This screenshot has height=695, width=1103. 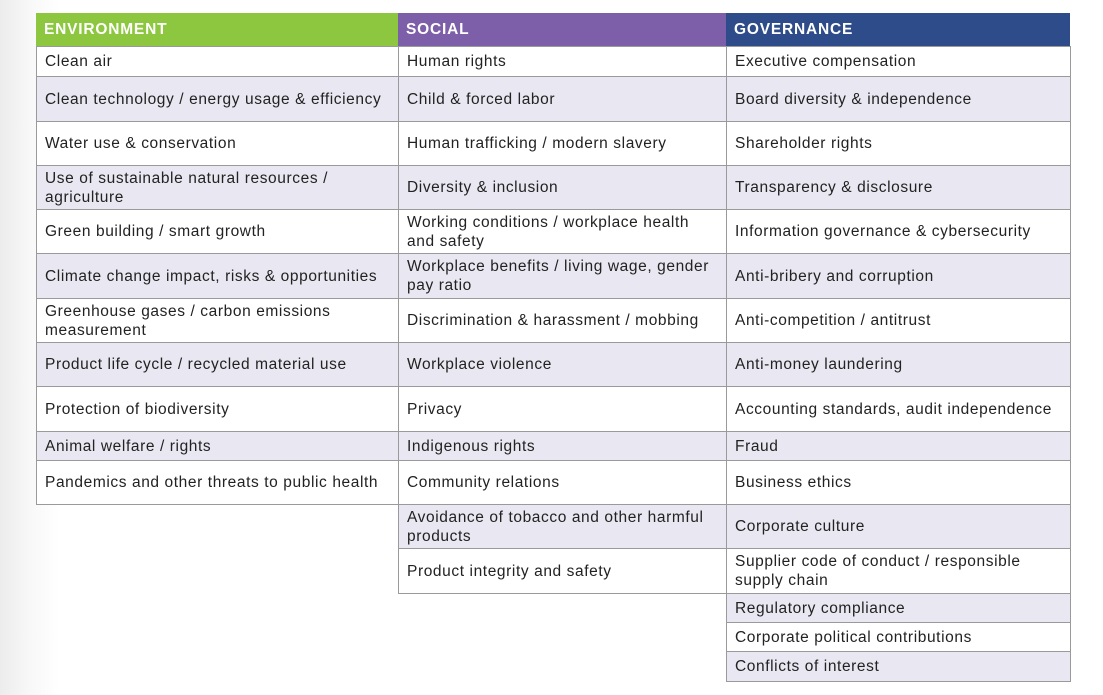 I want to click on column-header: ENVIRONMENT, so click(x=217, y=29).